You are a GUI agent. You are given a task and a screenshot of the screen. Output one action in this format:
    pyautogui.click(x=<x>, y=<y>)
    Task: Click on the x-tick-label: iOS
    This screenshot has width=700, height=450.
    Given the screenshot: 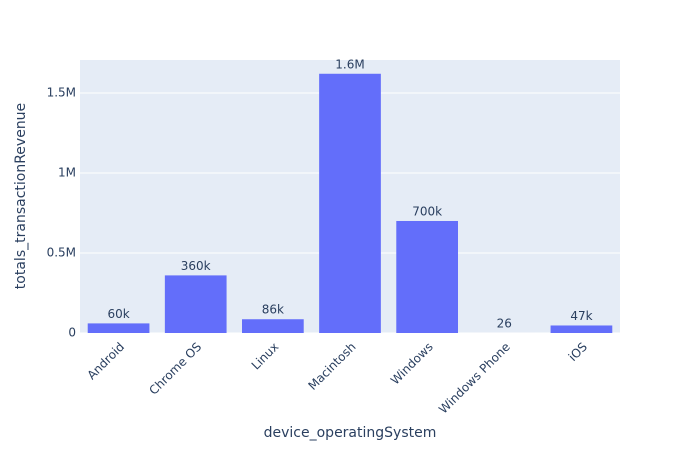 What is the action you would take?
    pyautogui.click(x=578, y=352)
    